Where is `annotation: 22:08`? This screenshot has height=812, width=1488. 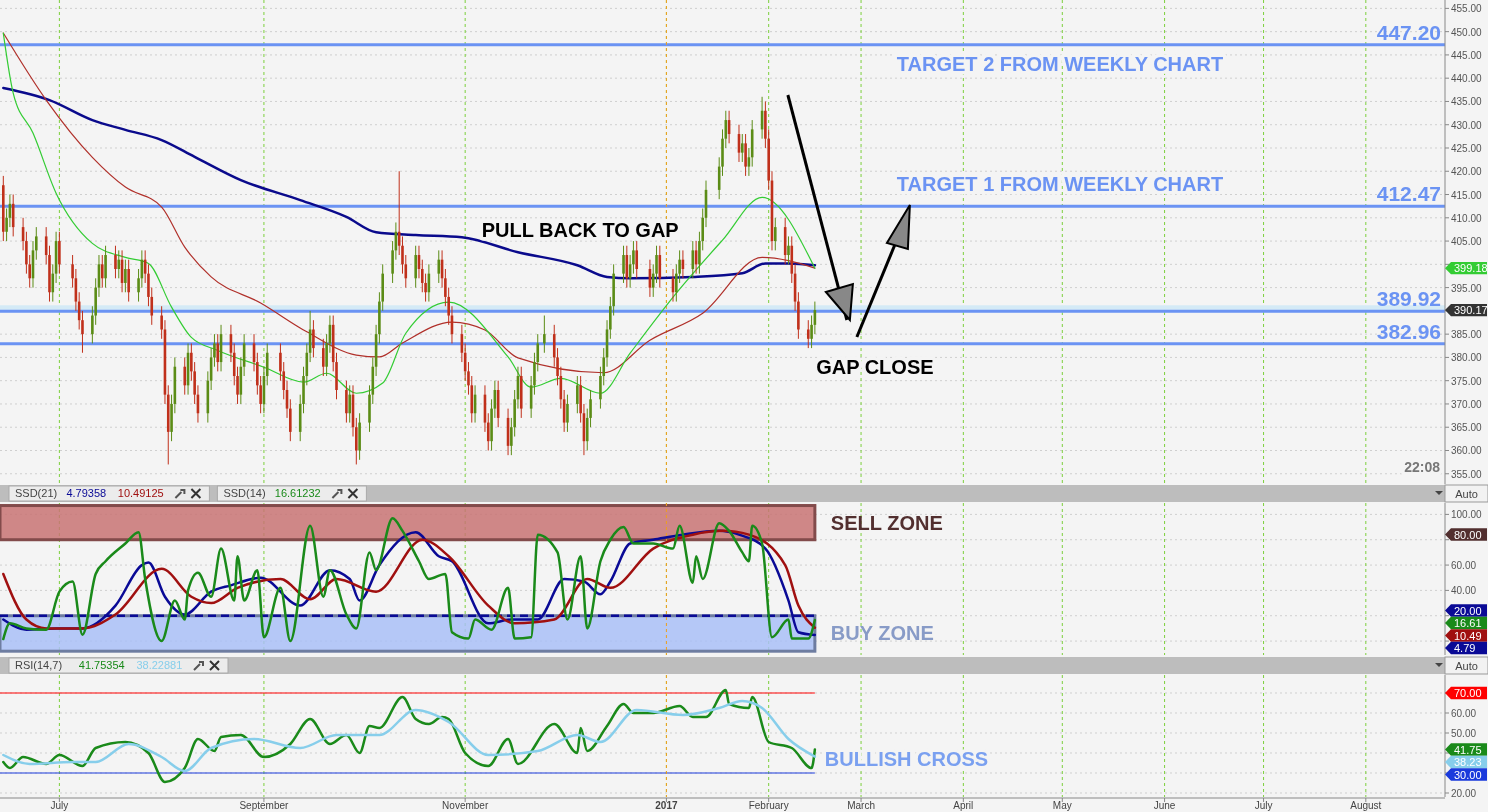
annotation: 22:08 is located at coordinates (1422, 467).